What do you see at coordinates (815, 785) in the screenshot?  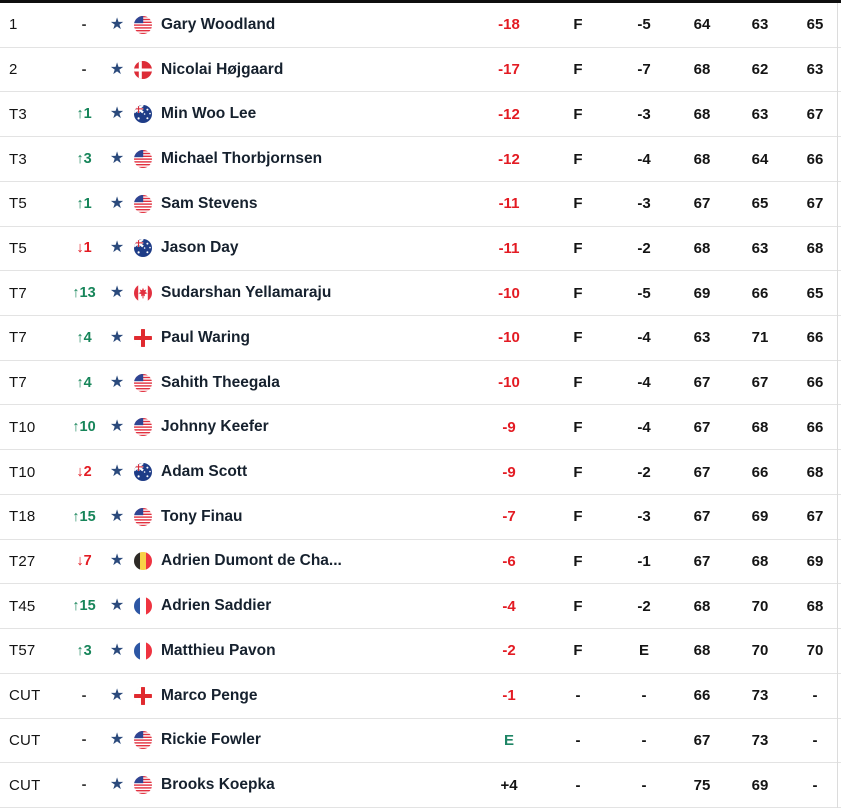 I see `round3-score: -` at bounding box center [815, 785].